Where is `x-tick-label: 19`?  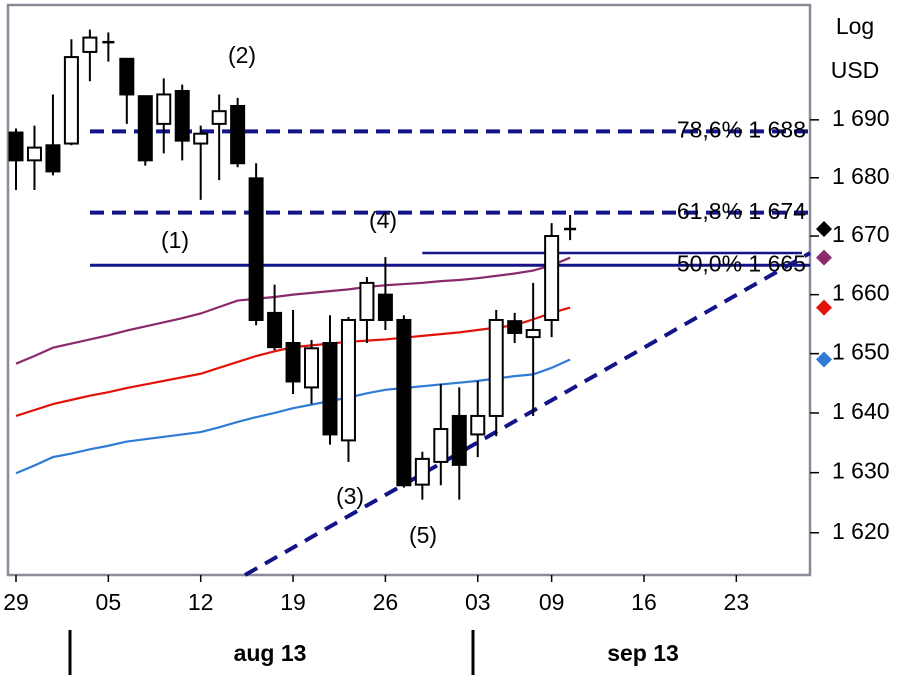
x-tick-label: 19 is located at coordinates (293, 602).